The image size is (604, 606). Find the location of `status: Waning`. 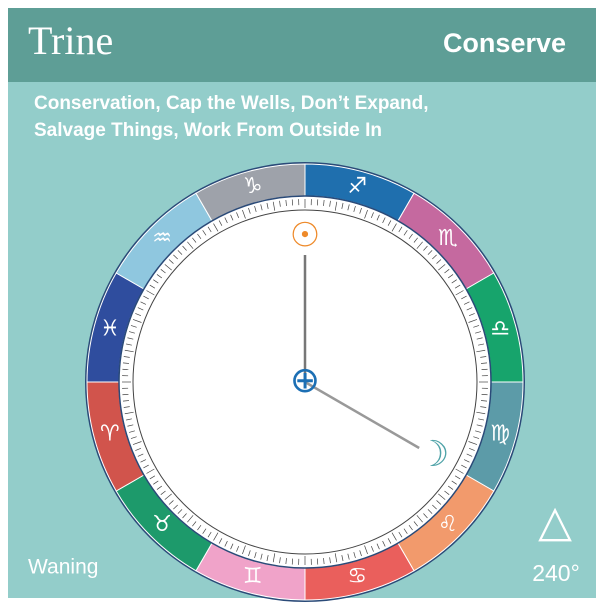

status: Waning is located at coordinates (63, 567).